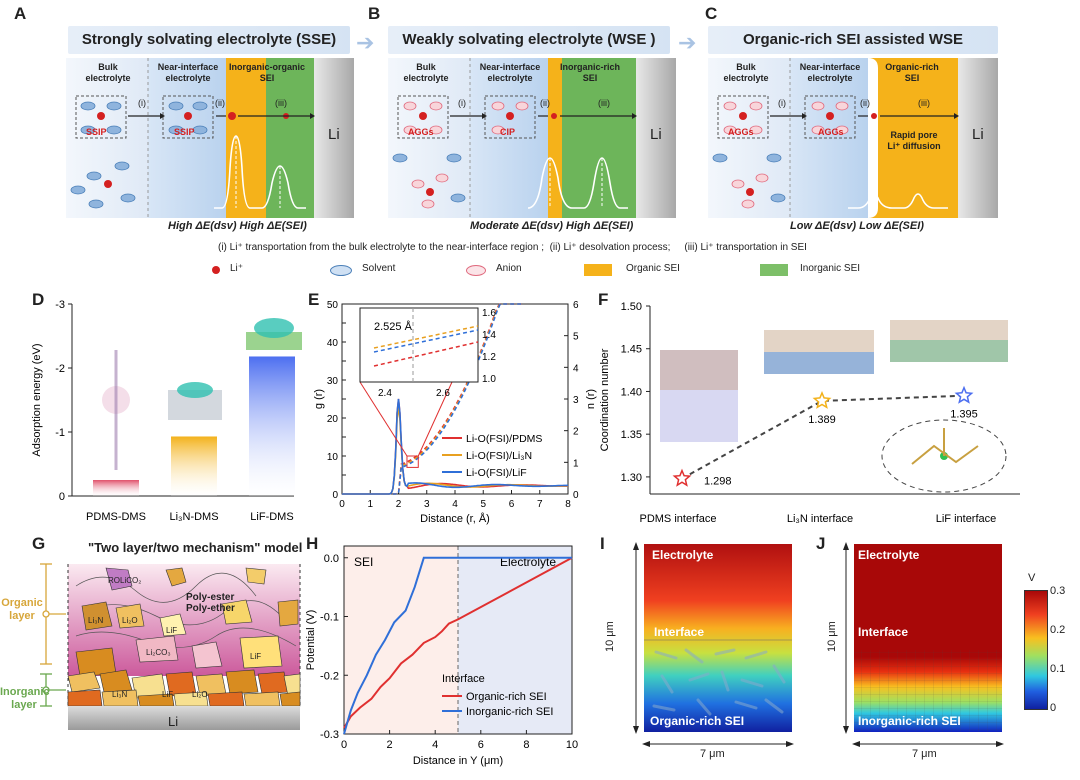  Describe the element at coordinates (274, 328) in the screenshot. I see `charge-cloud-icon` at that location.